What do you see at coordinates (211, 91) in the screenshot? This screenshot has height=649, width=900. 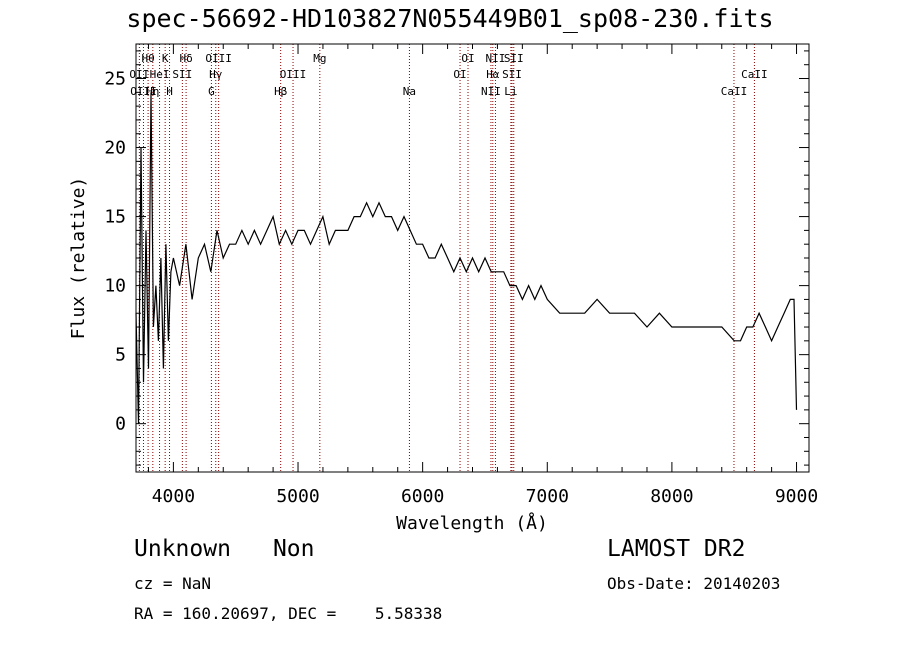 I see `emission-line-label: G` at bounding box center [211, 91].